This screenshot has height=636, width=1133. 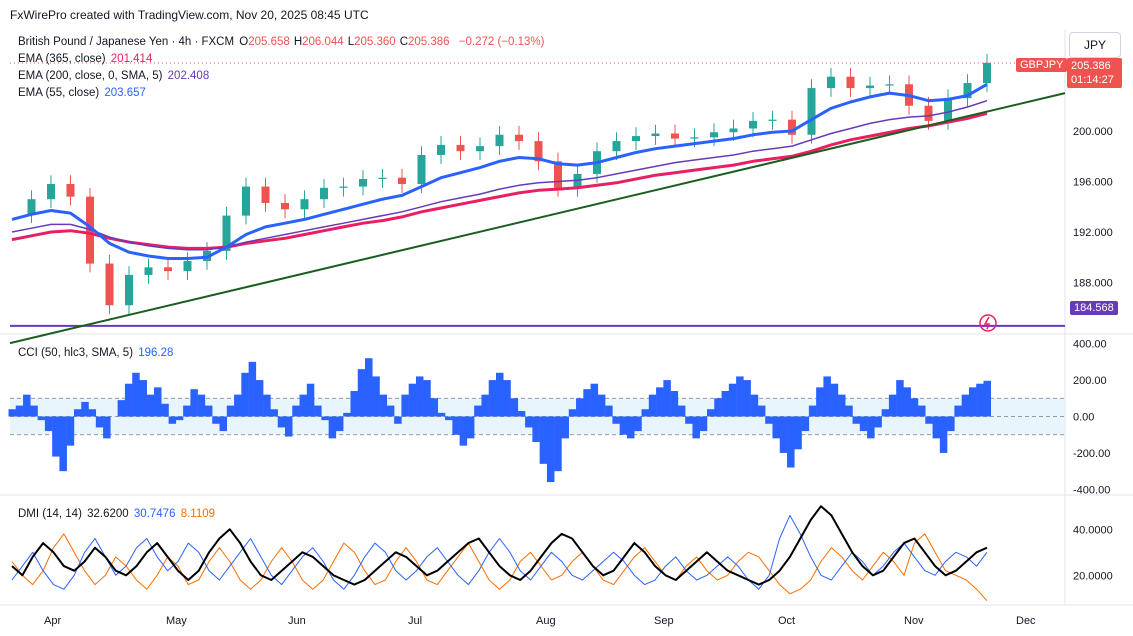 What do you see at coordinates (269, 42) in the screenshot?
I see `ohlc-o-value: 205.658` at bounding box center [269, 42].